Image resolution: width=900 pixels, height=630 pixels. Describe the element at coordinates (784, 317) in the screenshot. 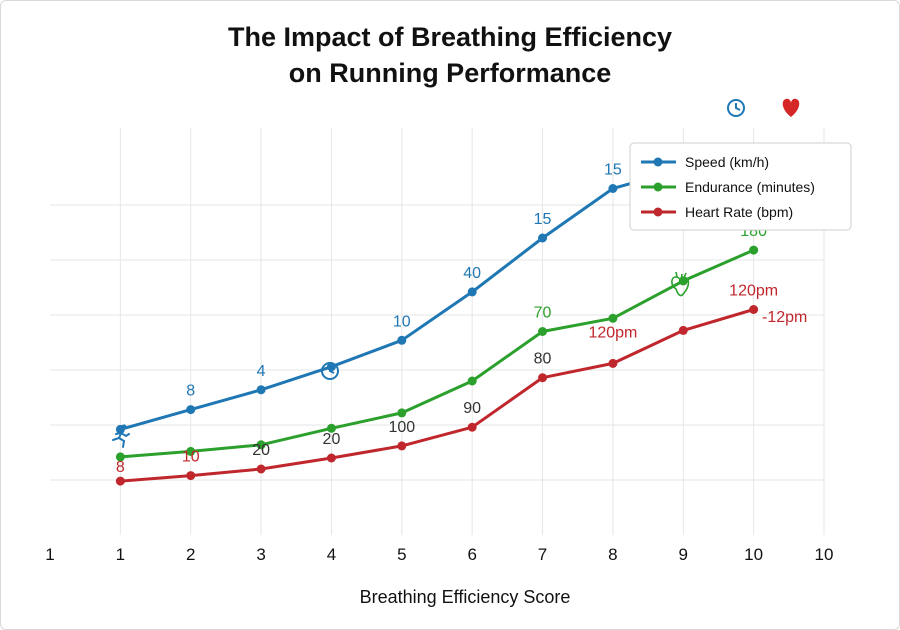

I see `annotation-minus-12pm: -12pm` at that location.